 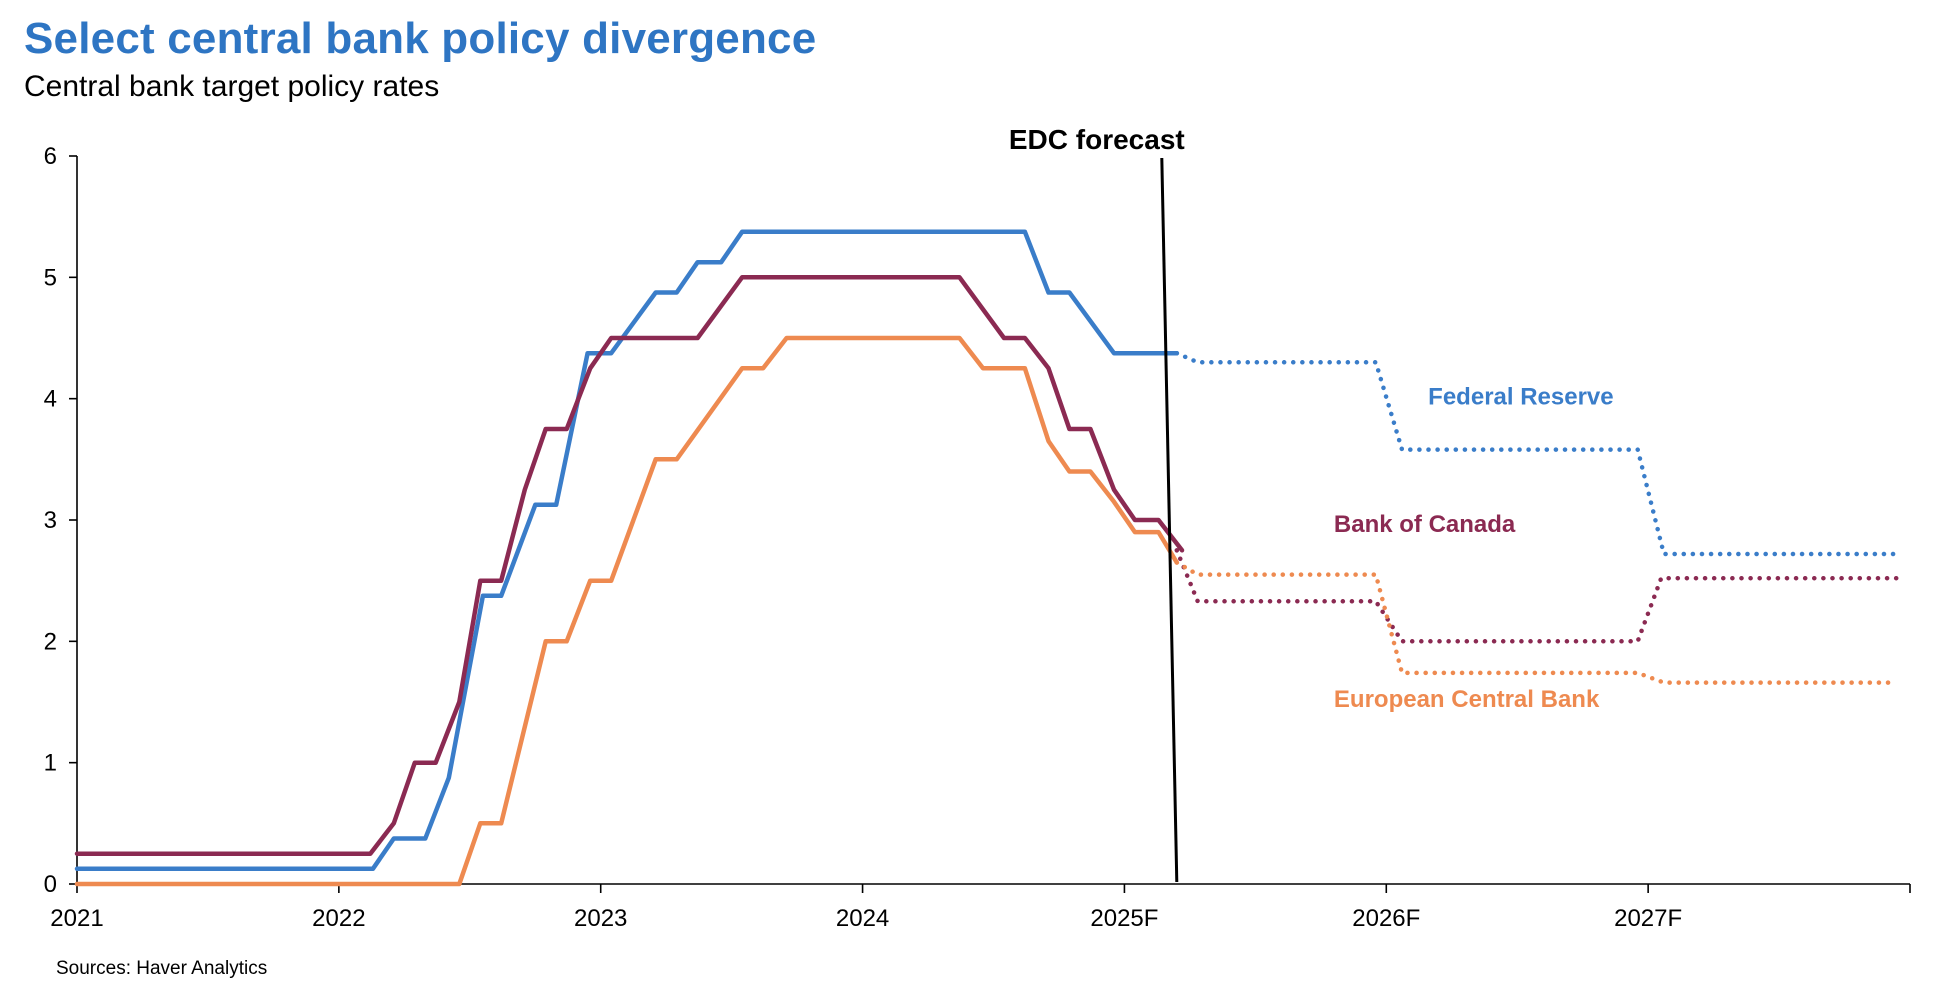 I want to click on y-tick-label: 4, so click(x=50, y=399).